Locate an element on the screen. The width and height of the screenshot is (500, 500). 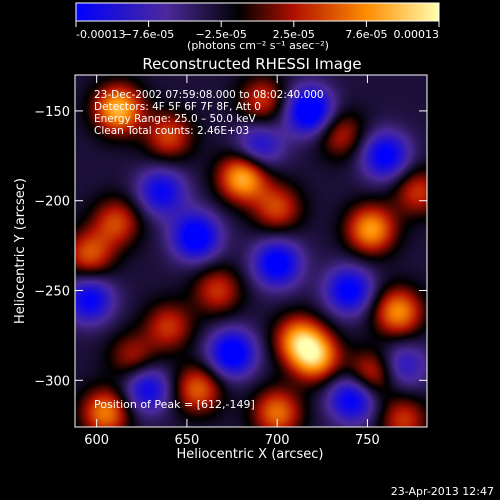
colorbar-tick-label: 7.6e-05 is located at coordinates (366, 34).